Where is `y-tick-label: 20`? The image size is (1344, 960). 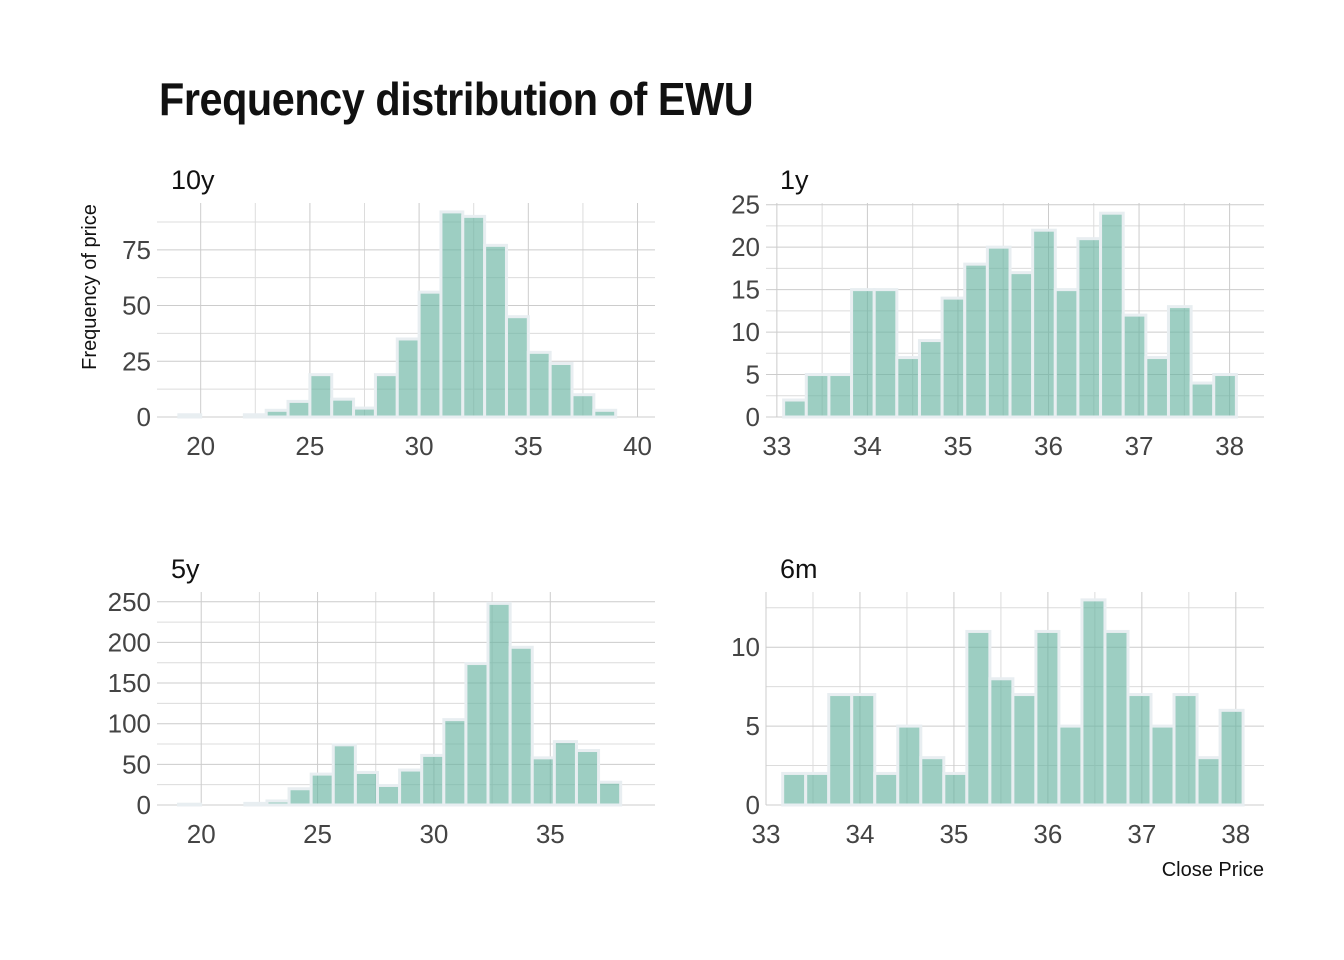 y-tick-label: 20 is located at coordinates (745, 247).